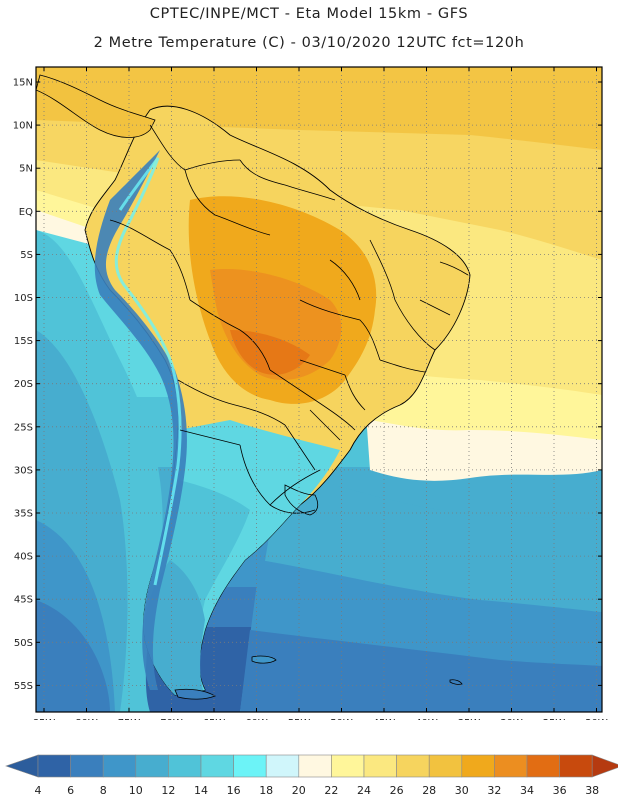 The height and width of the screenshot is (800, 618). What do you see at coordinates (103, 790) in the screenshot?
I see `colorbar-label: 8` at bounding box center [103, 790].